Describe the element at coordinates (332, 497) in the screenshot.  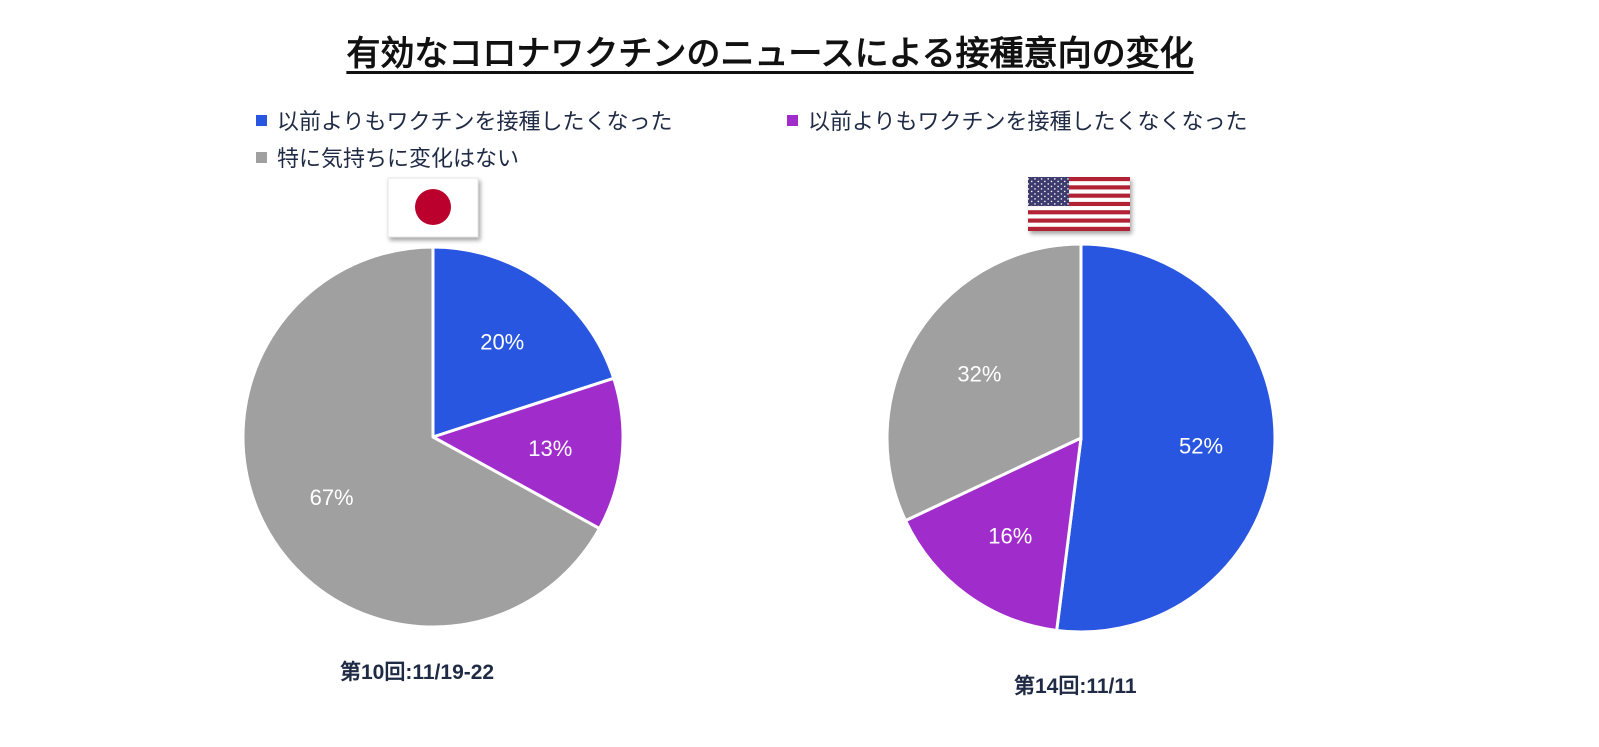
I see `data-label-no-change: 67%` at that location.